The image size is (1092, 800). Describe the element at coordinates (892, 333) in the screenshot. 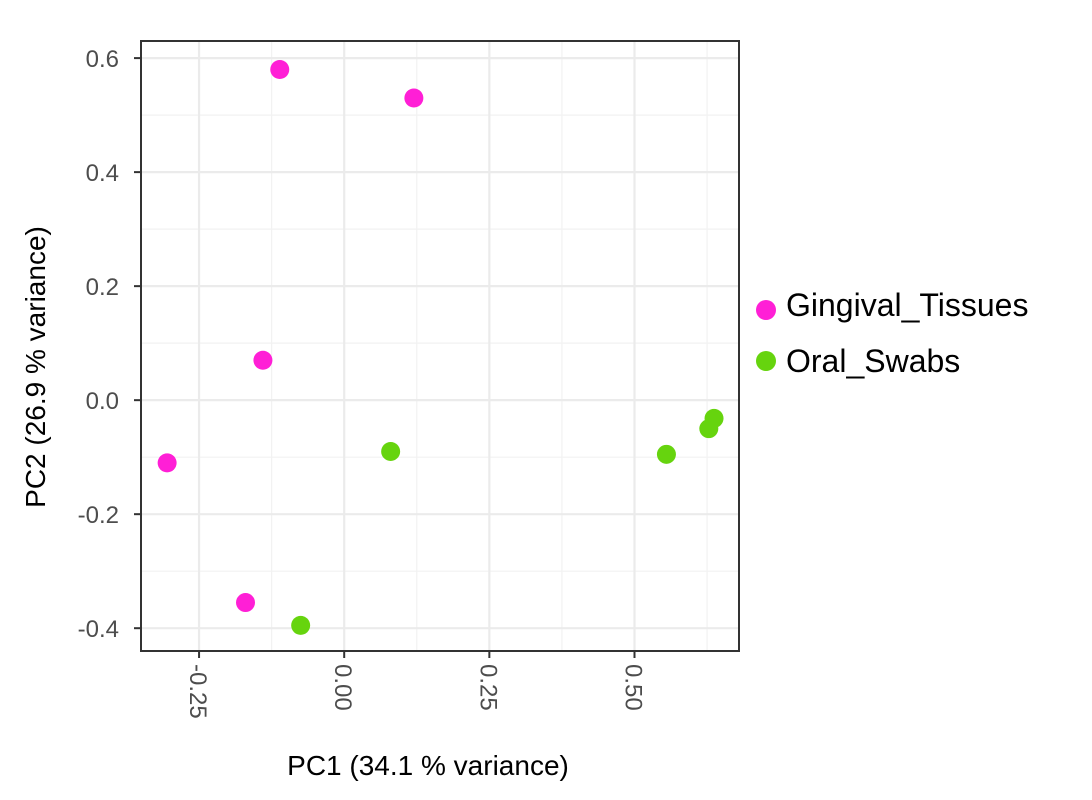

I see `legend: Gingival_Tissues Oral_Swabs` at that location.